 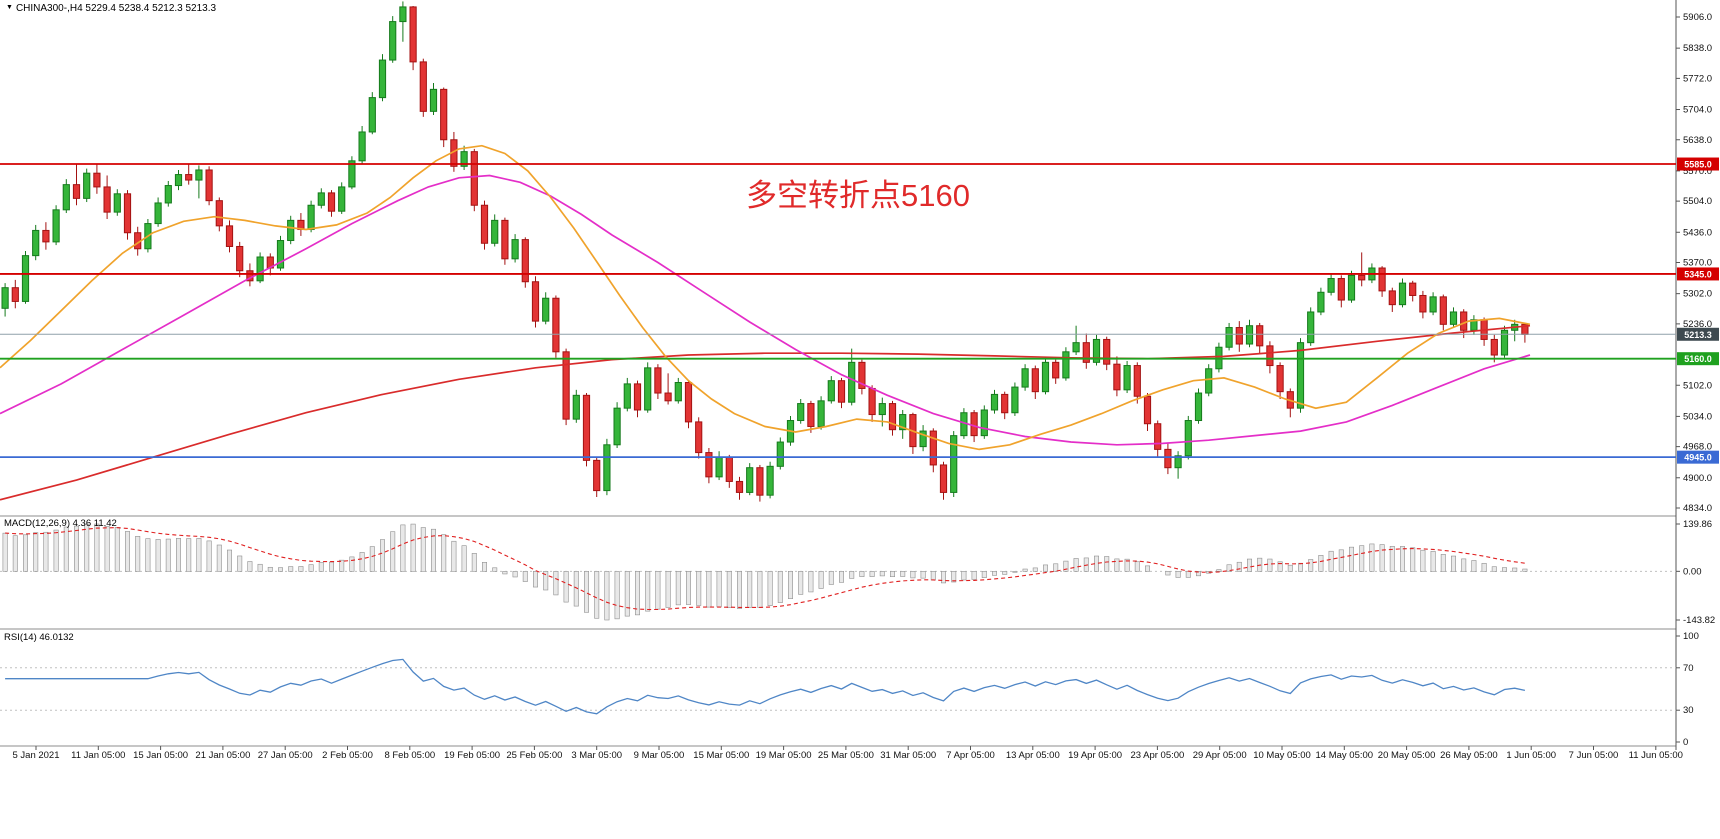 What do you see at coordinates (1220, 755) in the screenshot?
I see `svg-text: 29 Apr 05:00` at bounding box center [1220, 755].